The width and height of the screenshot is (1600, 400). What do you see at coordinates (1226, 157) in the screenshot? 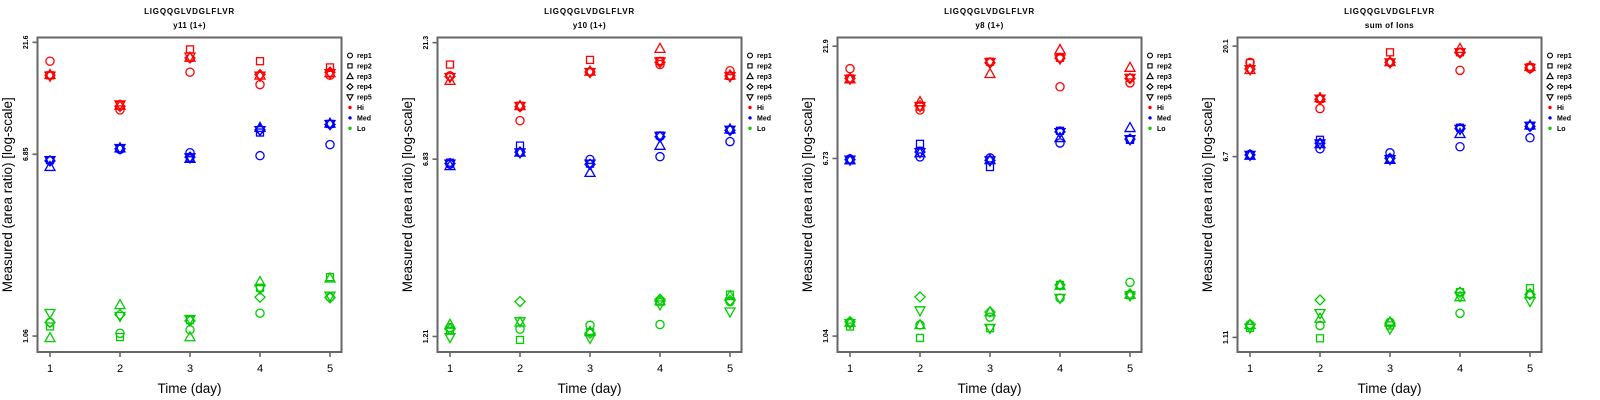
I see `y-tick-label: 6.7` at bounding box center [1226, 157].